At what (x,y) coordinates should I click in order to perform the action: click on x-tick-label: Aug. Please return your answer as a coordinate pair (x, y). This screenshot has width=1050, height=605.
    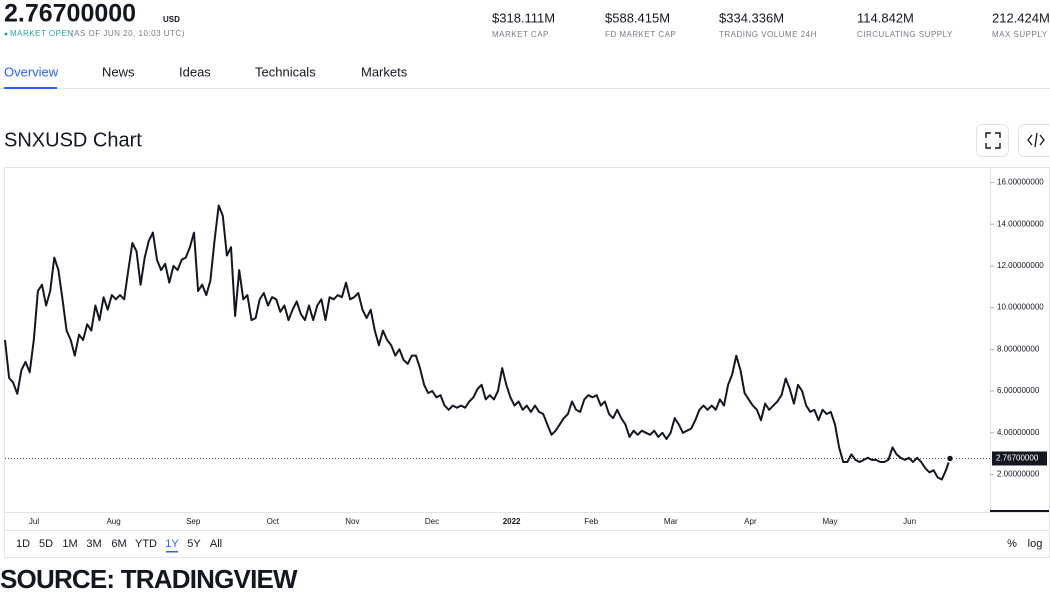
    Looking at the image, I should click on (113, 521).